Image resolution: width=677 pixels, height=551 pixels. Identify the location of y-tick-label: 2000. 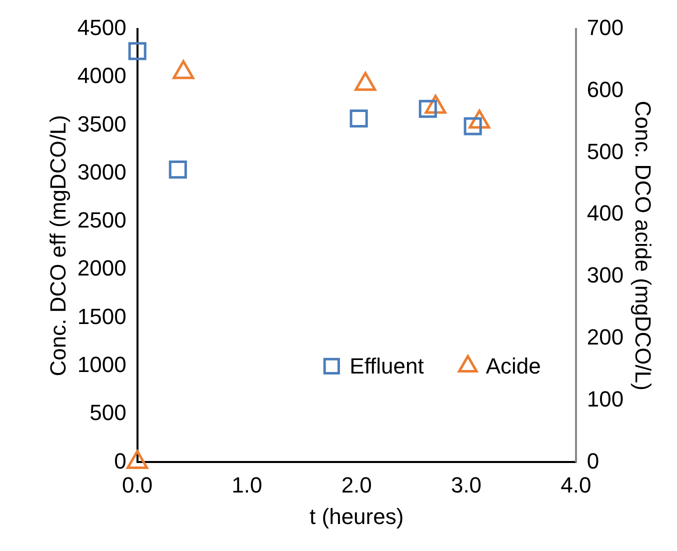
(101, 268).